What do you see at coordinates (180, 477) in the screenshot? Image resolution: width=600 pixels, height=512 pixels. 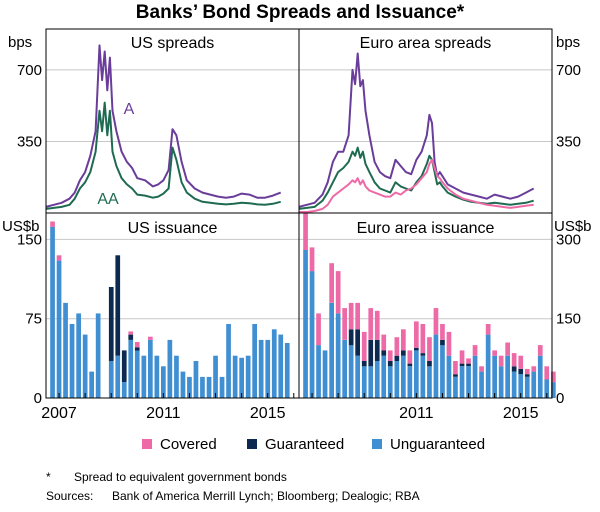 I see `footnote-text: Spread to equivalent government bonds` at bounding box center [180, 477].